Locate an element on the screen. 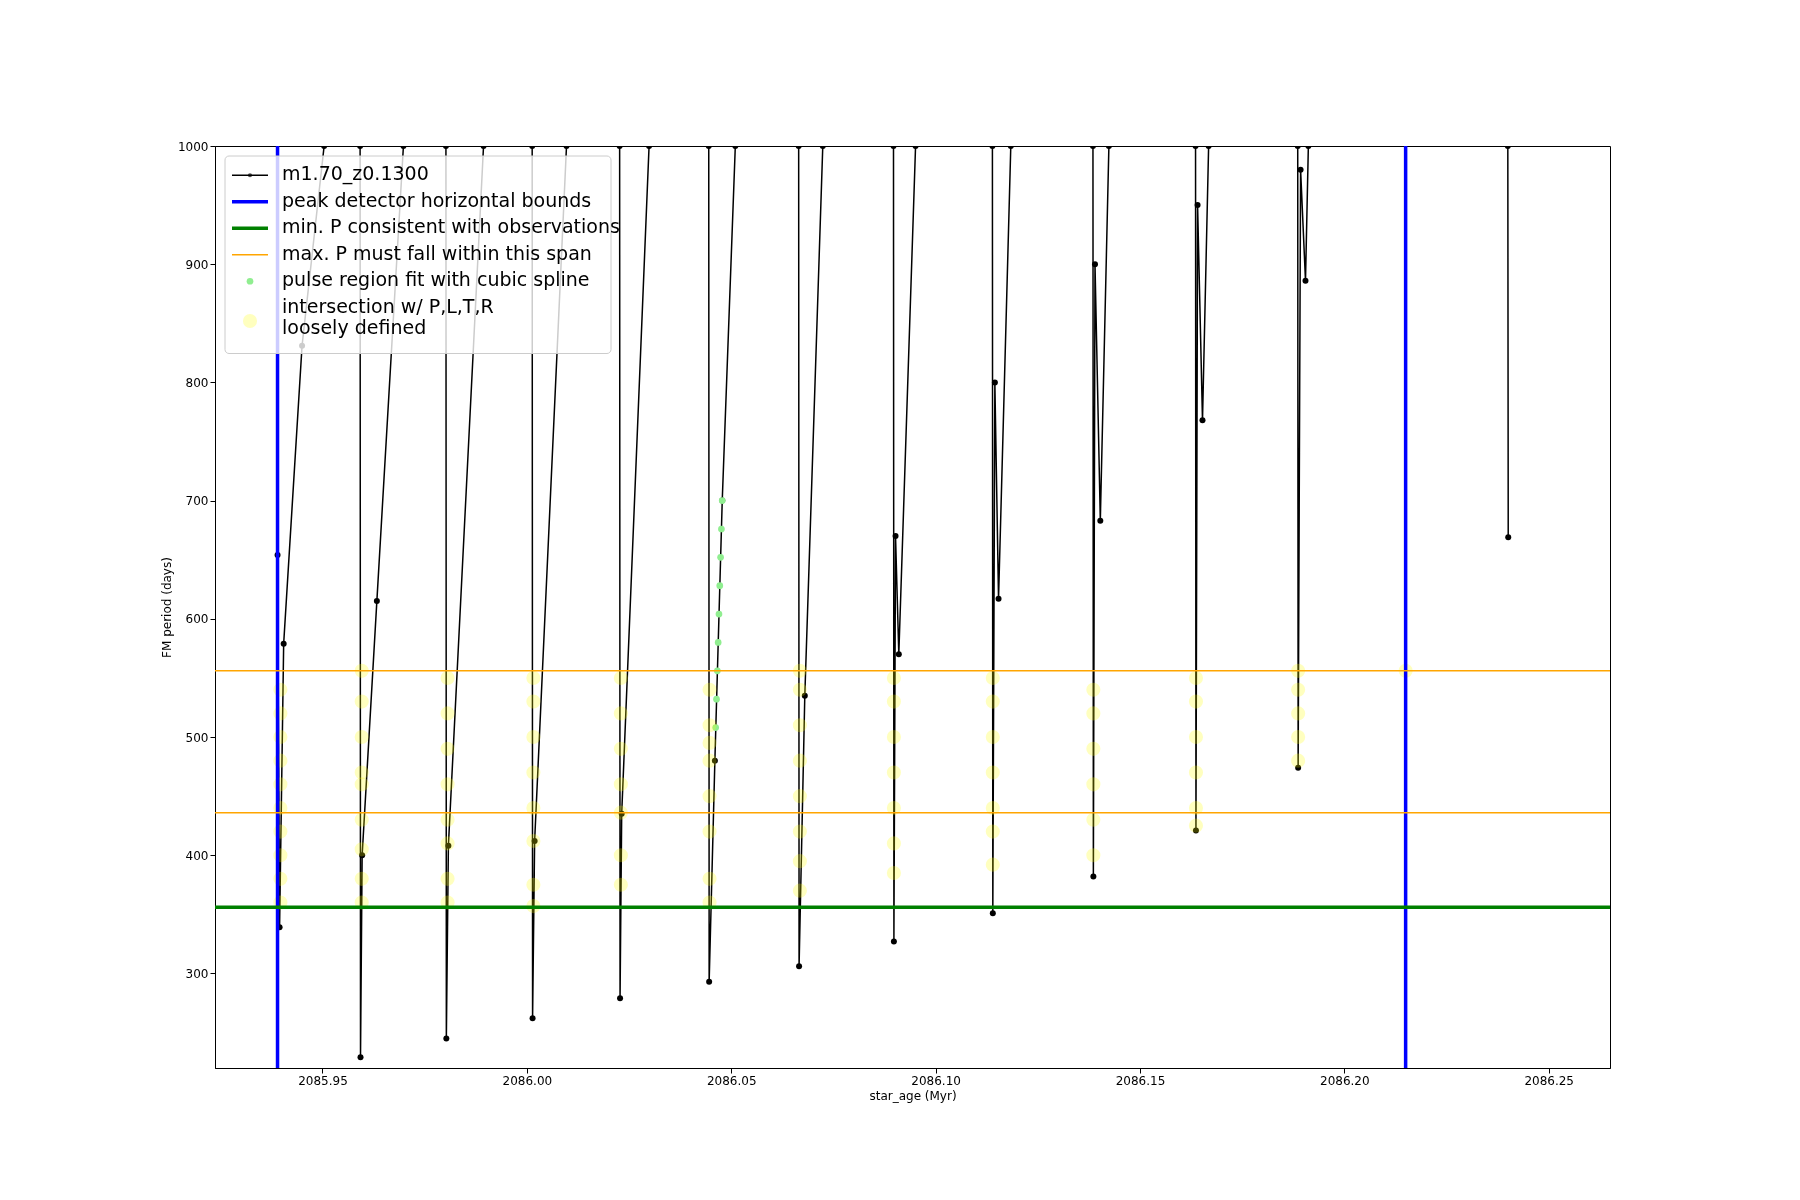 The width and height of the screenshot is (1800, 1200). y-tick-label: 900 is located at coordinates (197, 264).